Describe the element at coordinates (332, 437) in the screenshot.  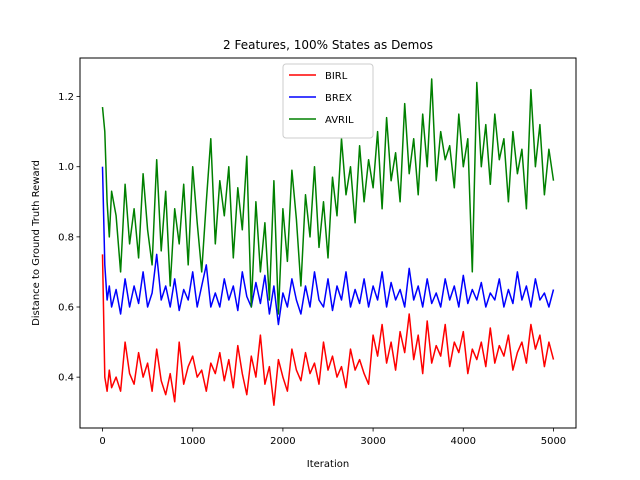
I see `x-axis: 0 1000 2000 3000 4000 5000` at that location.